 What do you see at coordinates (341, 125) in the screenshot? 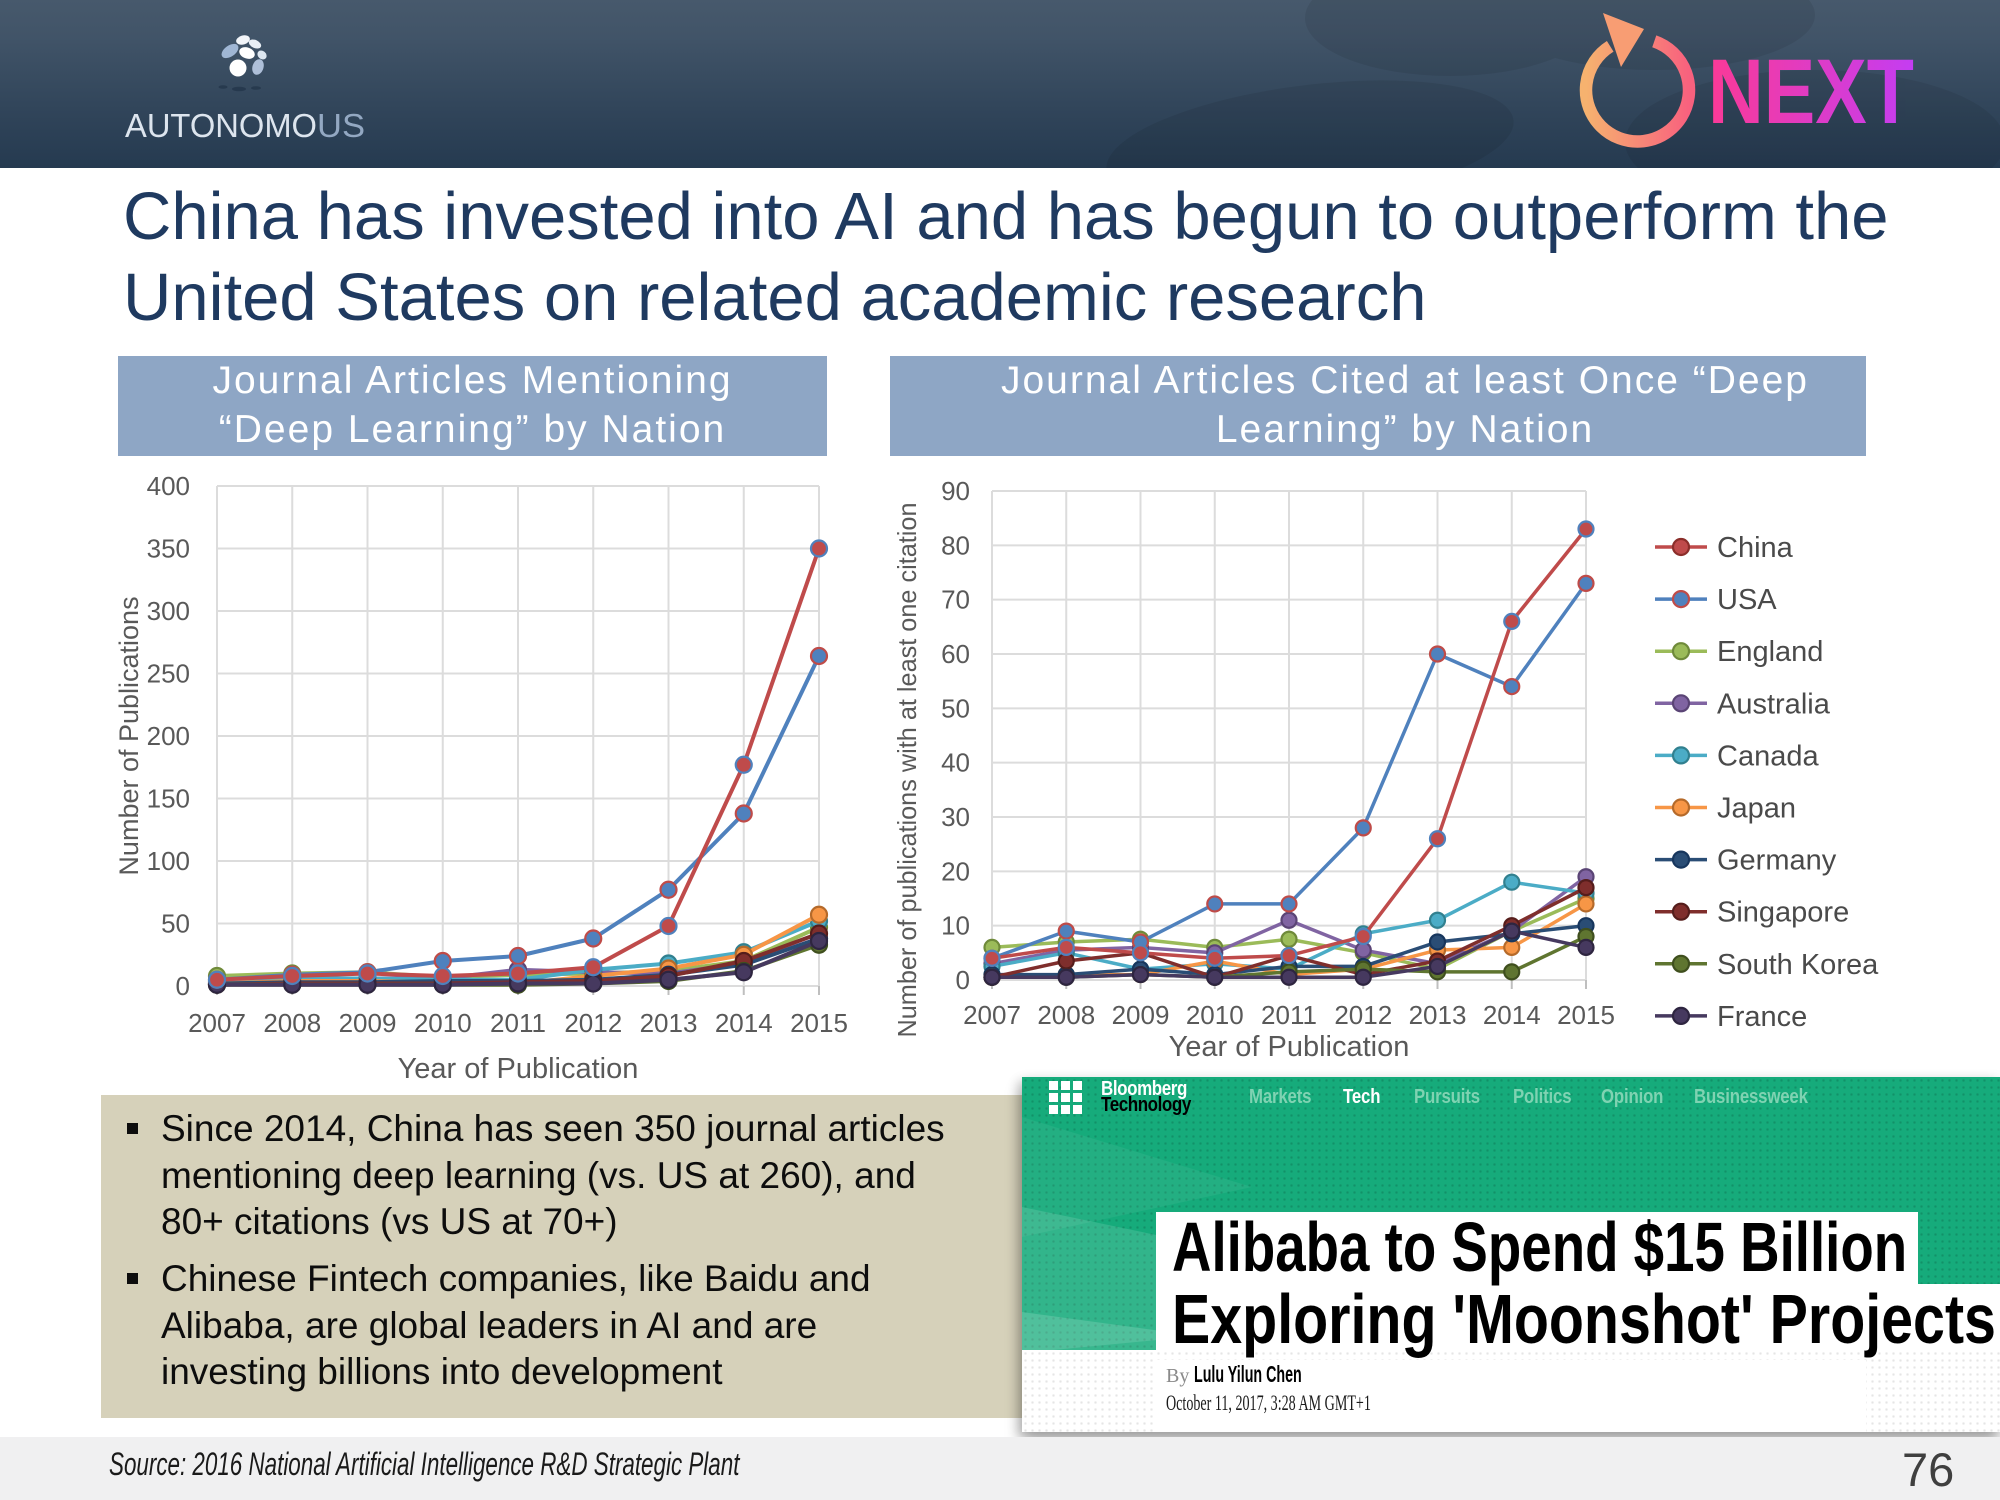
I see `svg-text: US` at bounding box center [341, 125].